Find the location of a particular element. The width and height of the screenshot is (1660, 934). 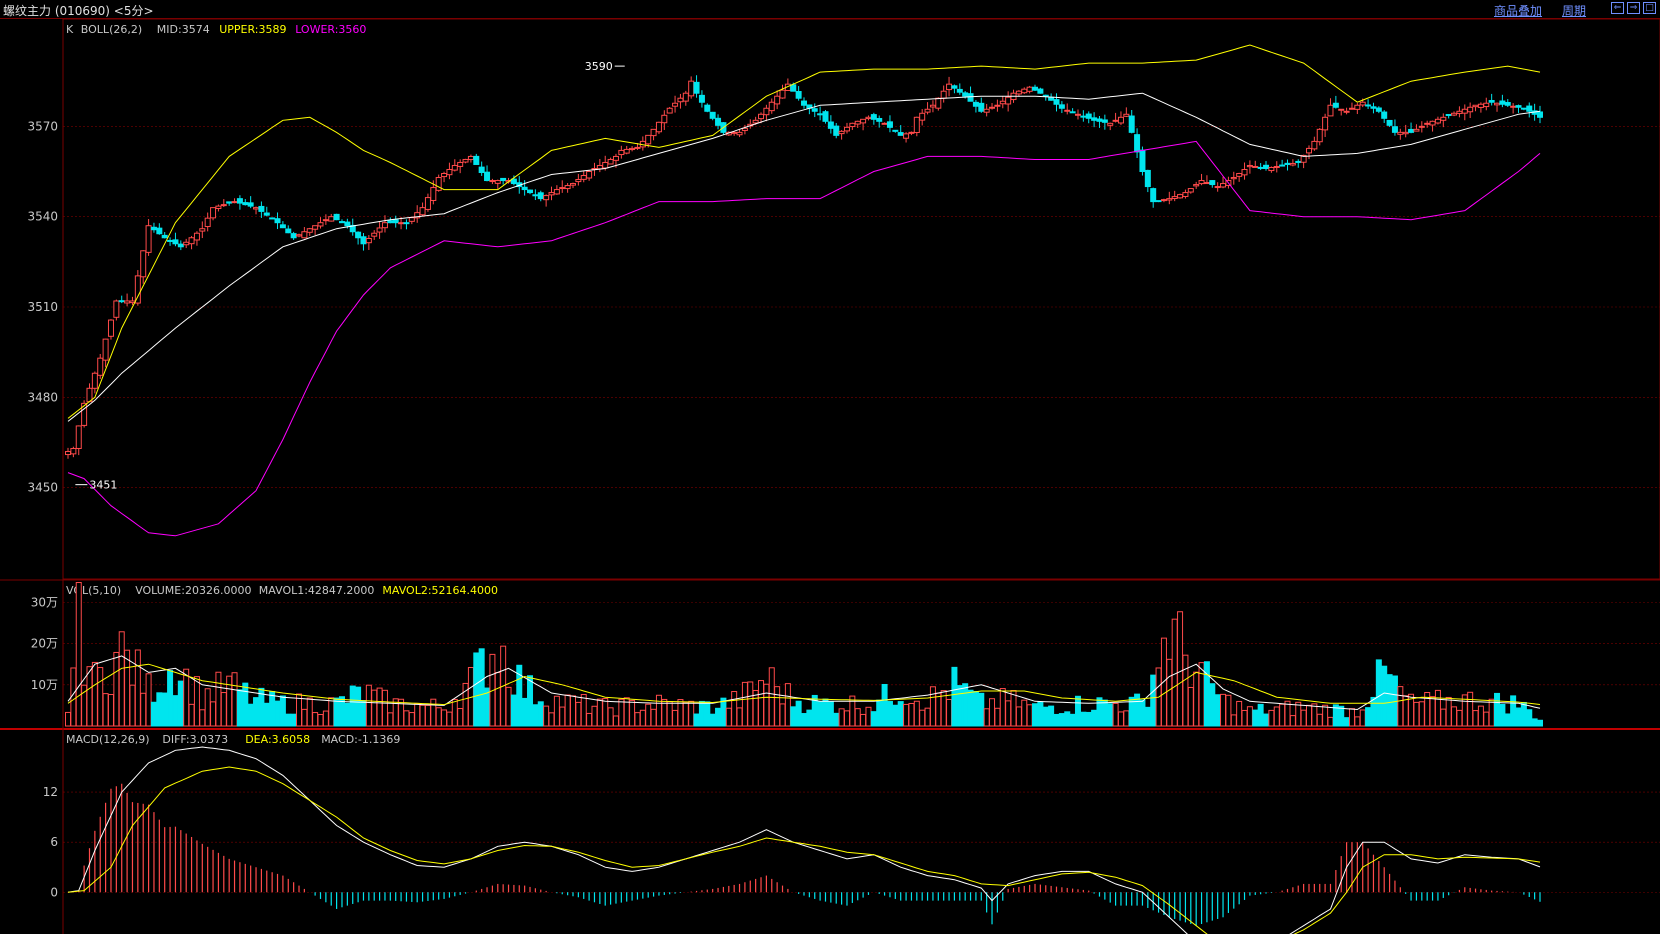

maximize-icon: □ is located at coordinates (1649, 8).